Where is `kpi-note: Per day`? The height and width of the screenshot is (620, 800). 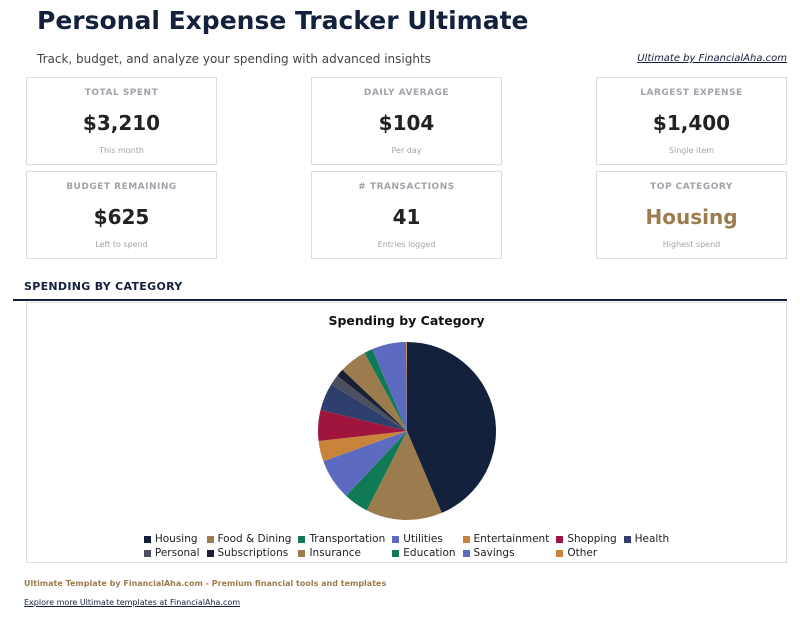
kpi-note: Per day is located at coordinates (406, 150).